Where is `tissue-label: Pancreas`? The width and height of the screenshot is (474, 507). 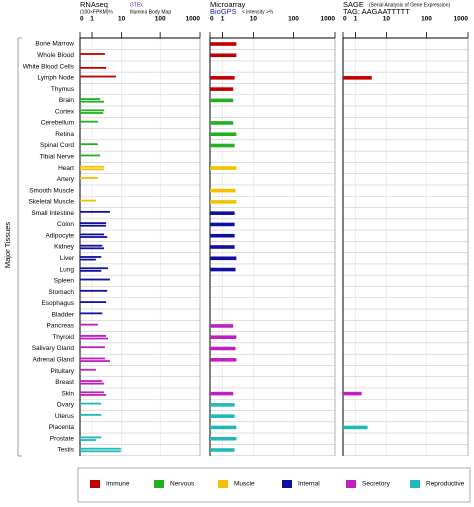 tissue-label: Pancreas is located at coordinates (61, 326).